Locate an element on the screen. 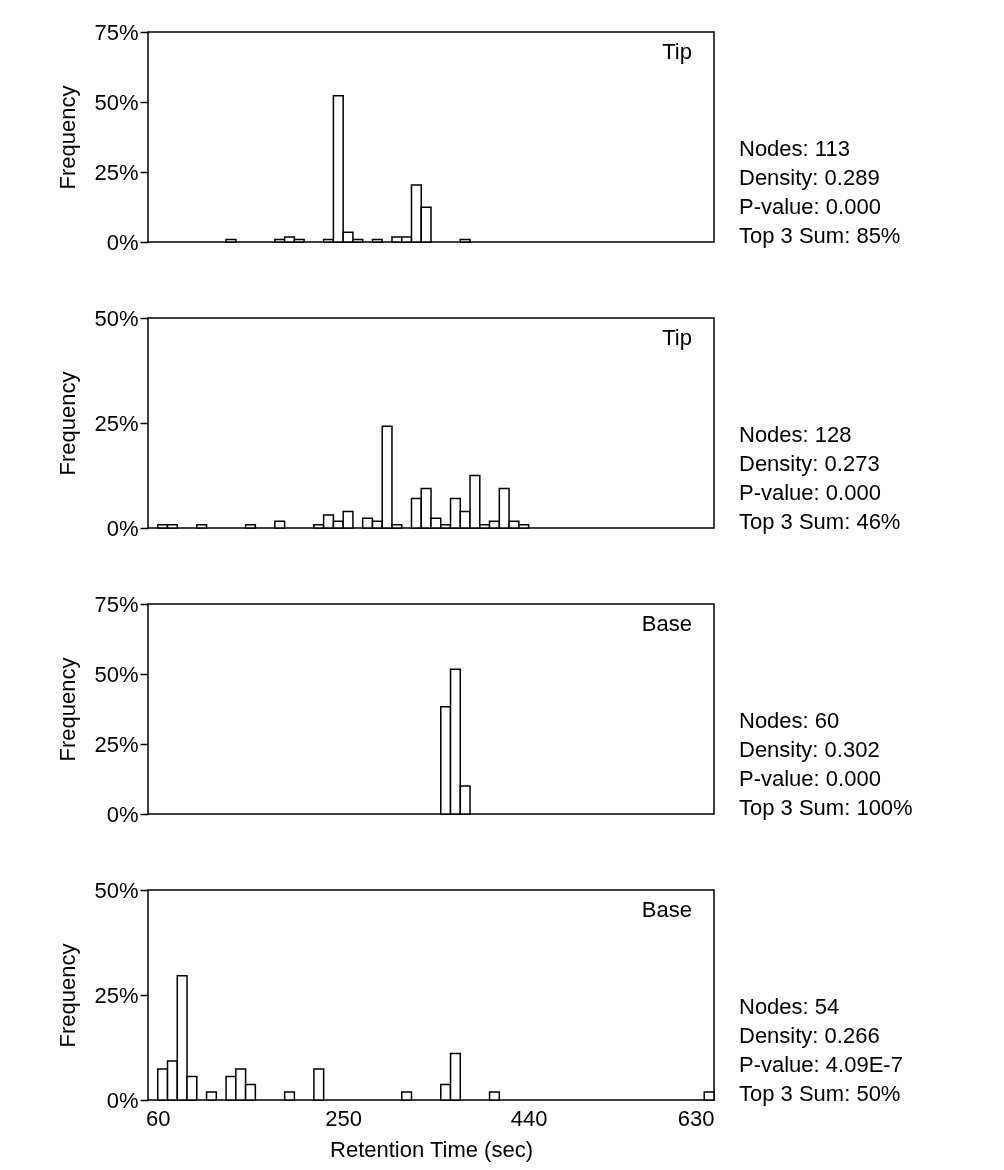 This screenshot has height=1170, width=1004. text: Top 3 Sum: 46% is located at coordinates (820, 521).